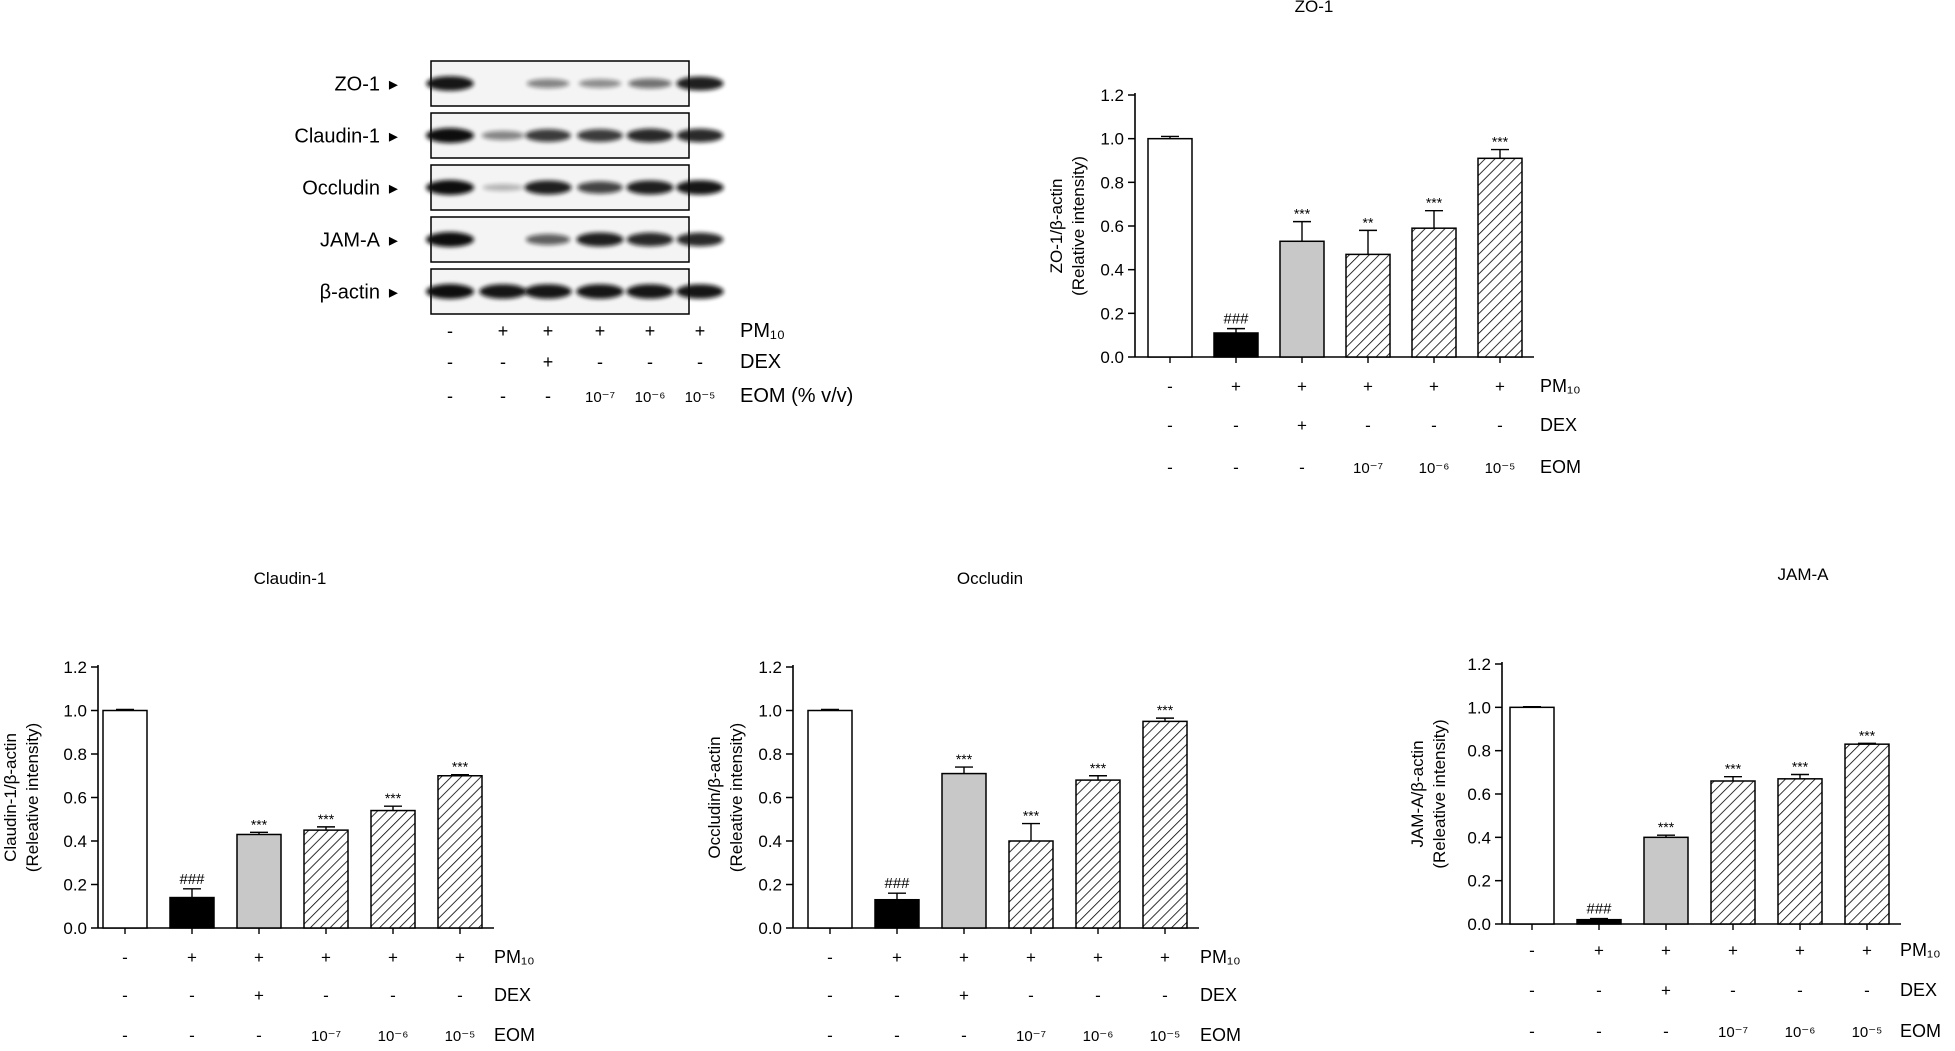 The image size is (1955, 1051). What do you see at coordinates (1067, 226) in the screenshot?
I see `y-axis-label: ZO-1/β-actin (Relative intensity)` at bounding box center [1067, 226].